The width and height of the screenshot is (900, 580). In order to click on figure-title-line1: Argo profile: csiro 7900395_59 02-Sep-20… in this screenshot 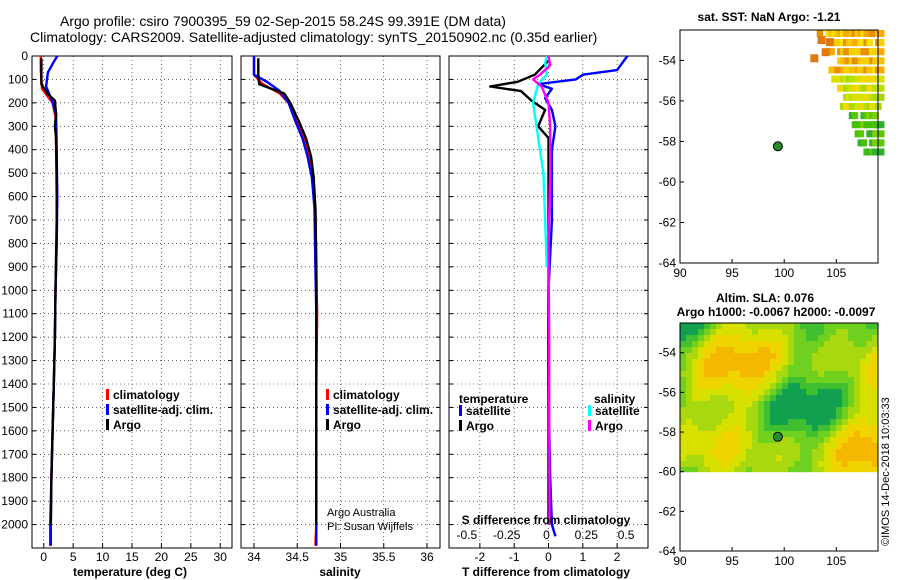, I will do `click(283, 21)`.